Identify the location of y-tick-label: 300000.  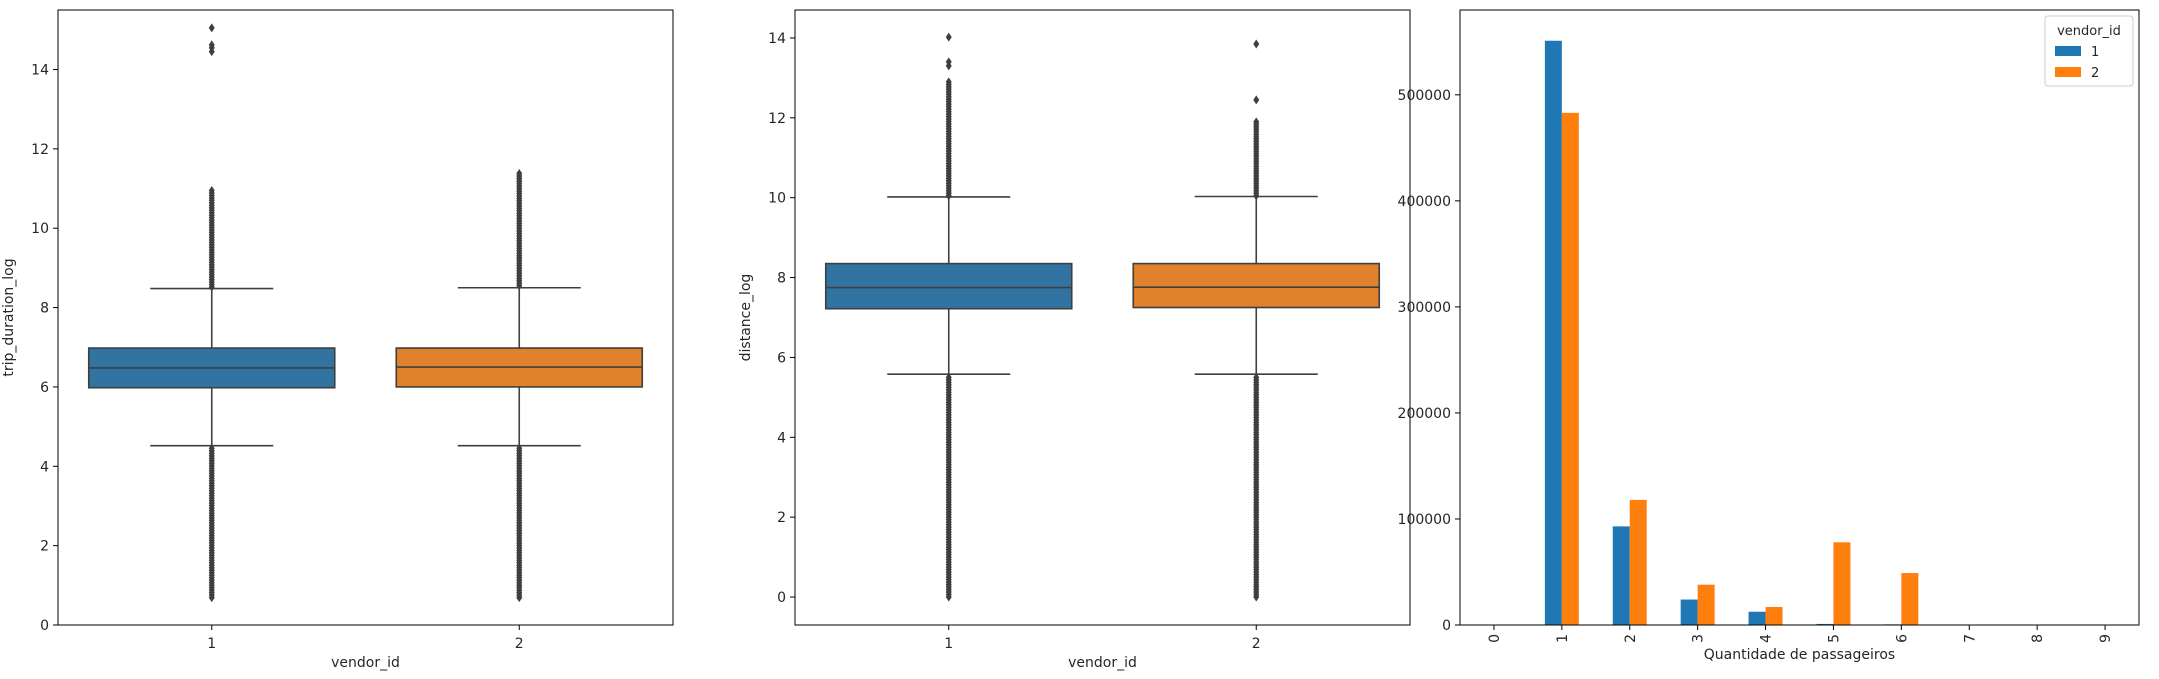
(1424, 308).